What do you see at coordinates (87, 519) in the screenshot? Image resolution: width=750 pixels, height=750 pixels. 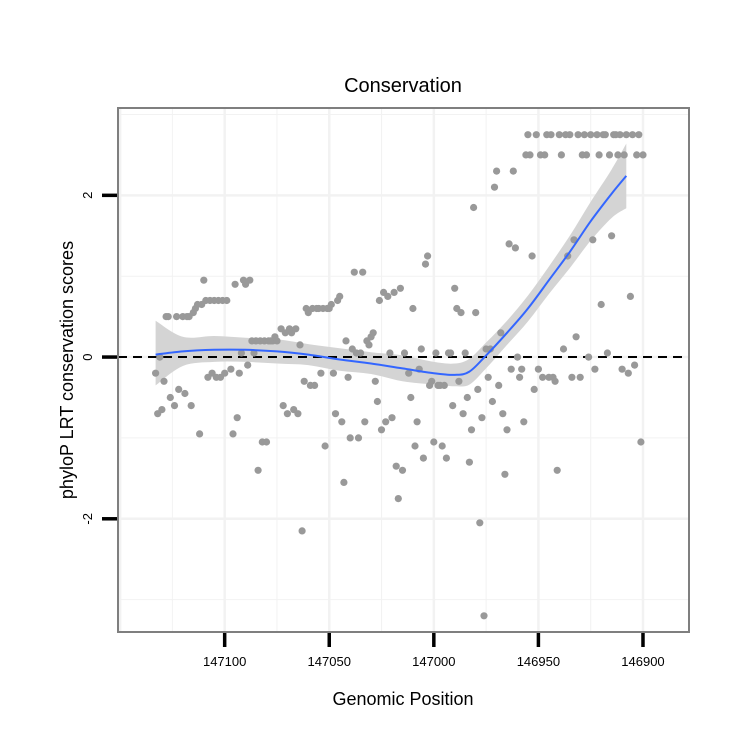 I see `y-tick-label: -2` at bounding box center [87, 519].